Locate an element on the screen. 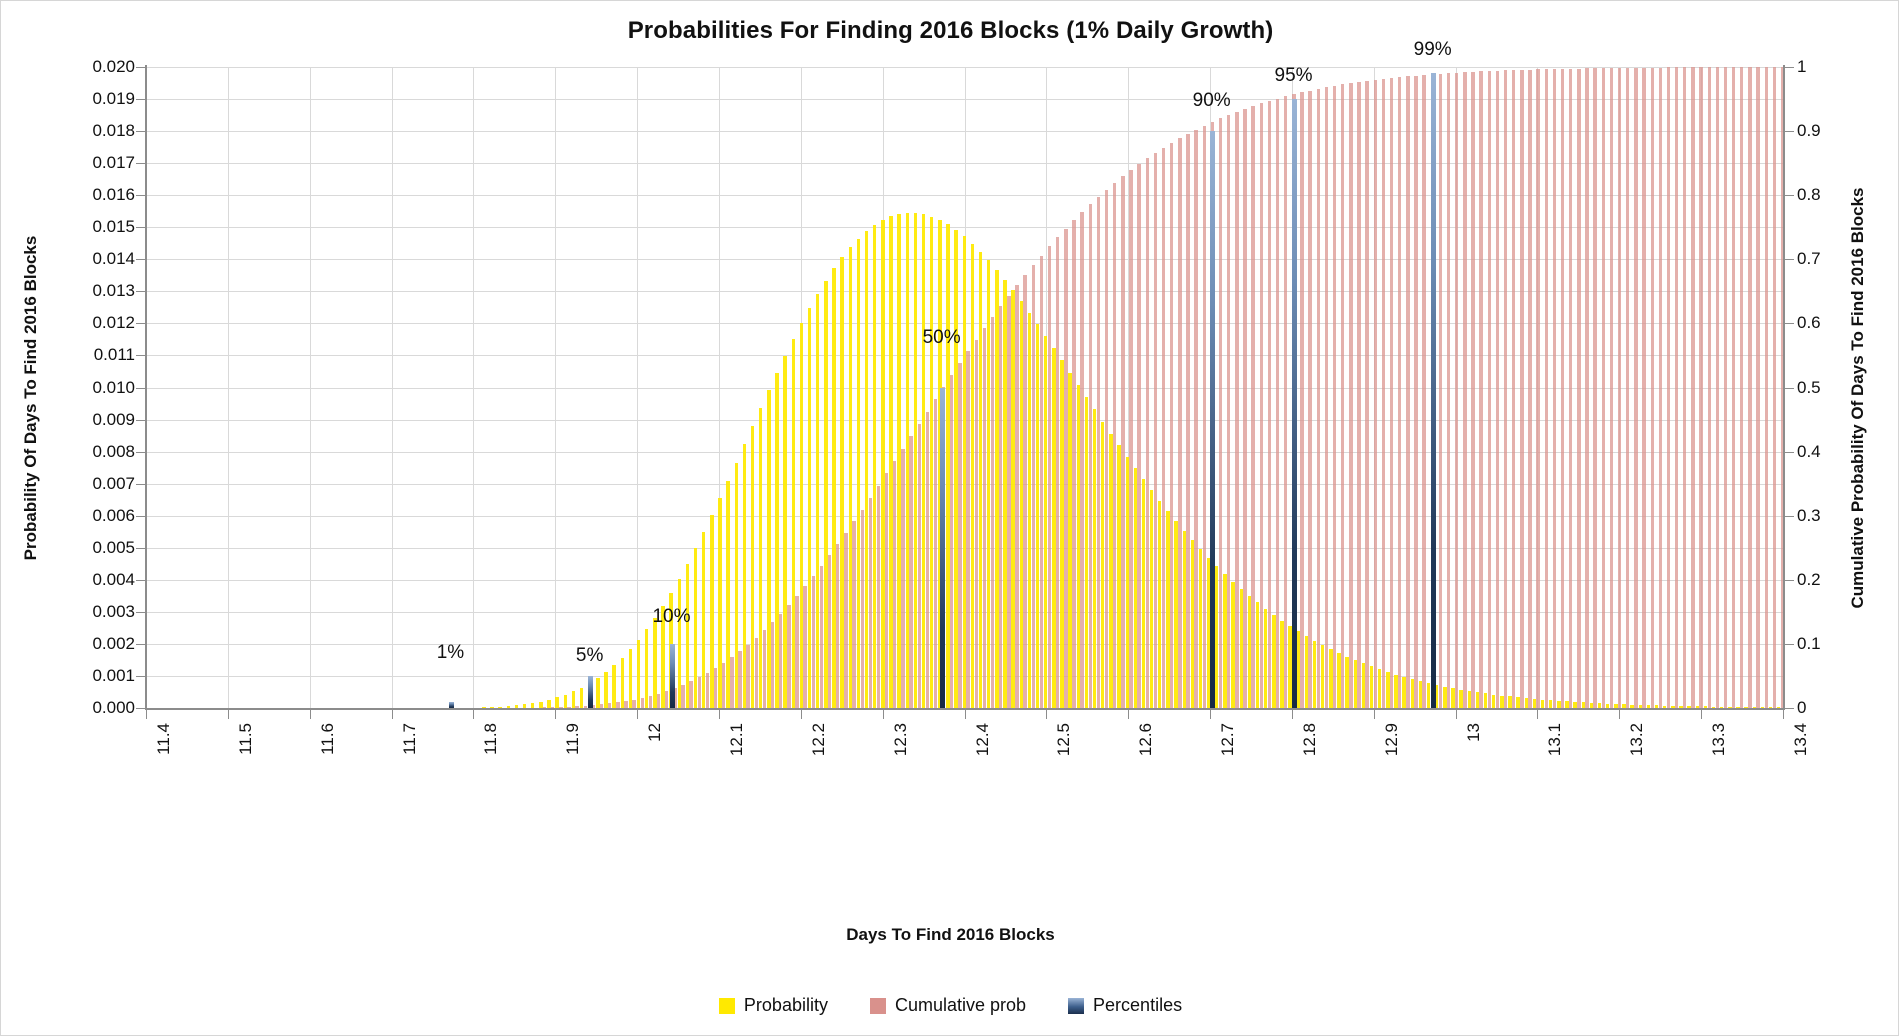 The image size is (1899, 1036). y-axis-right-tick-label: 0.9 is located at coordinates (1809, 131).